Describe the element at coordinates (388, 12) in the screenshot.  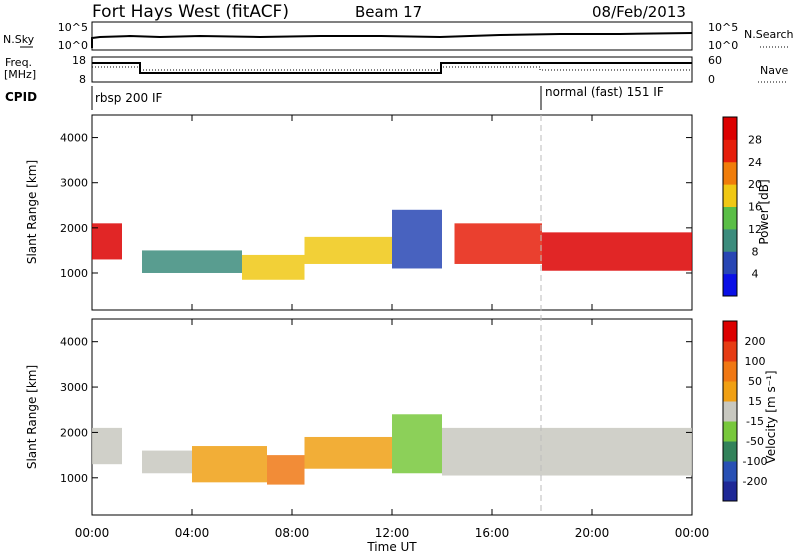
I see `beam-title: Beam 17` at that location.